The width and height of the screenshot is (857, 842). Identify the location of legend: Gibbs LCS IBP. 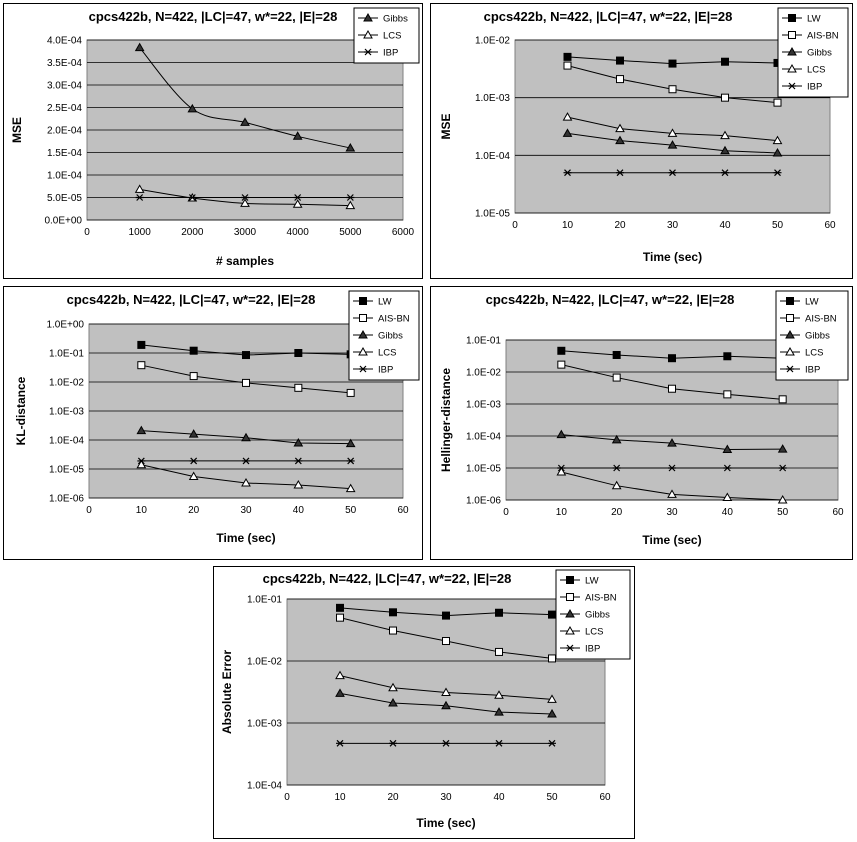
(386, 35).